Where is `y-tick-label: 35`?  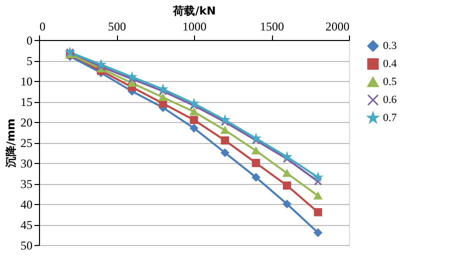
y-tick-label: 35 is located at coordinates (26, 184).